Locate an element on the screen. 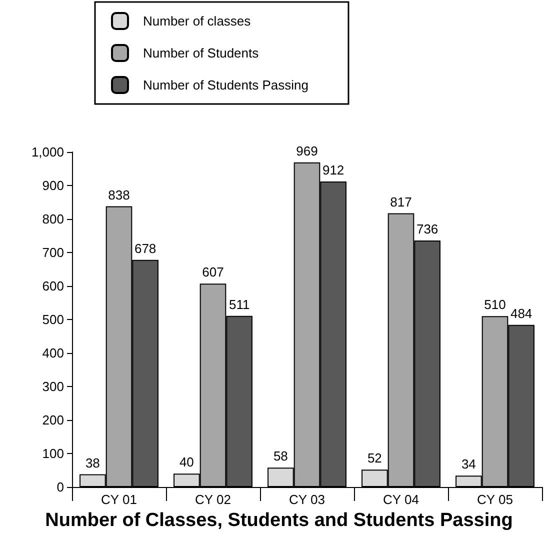  data-label: 40 is located at coordinates (186, 462).